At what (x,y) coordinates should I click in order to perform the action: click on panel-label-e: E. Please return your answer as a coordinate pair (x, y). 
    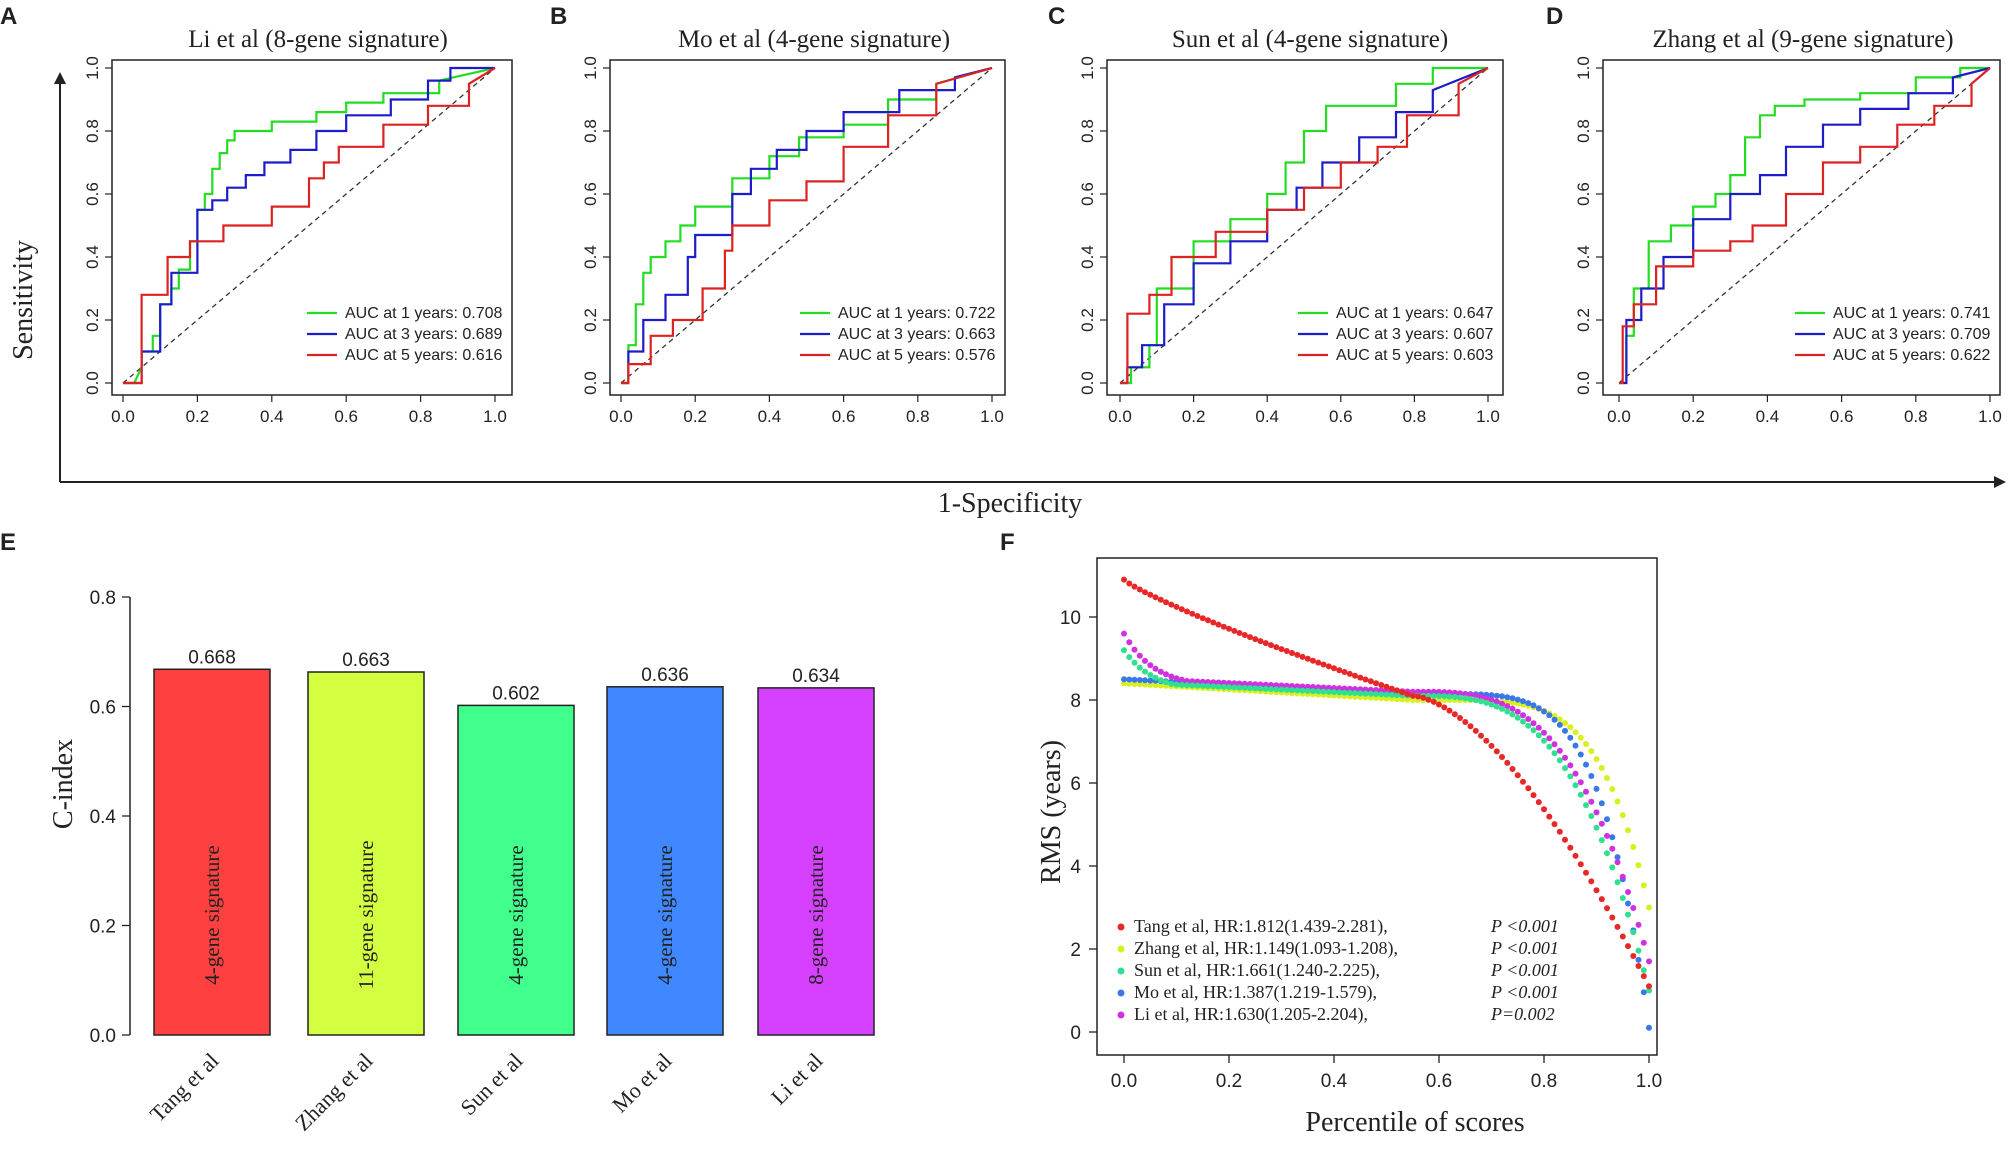
    Looking at the image, I should click on (8, 542).